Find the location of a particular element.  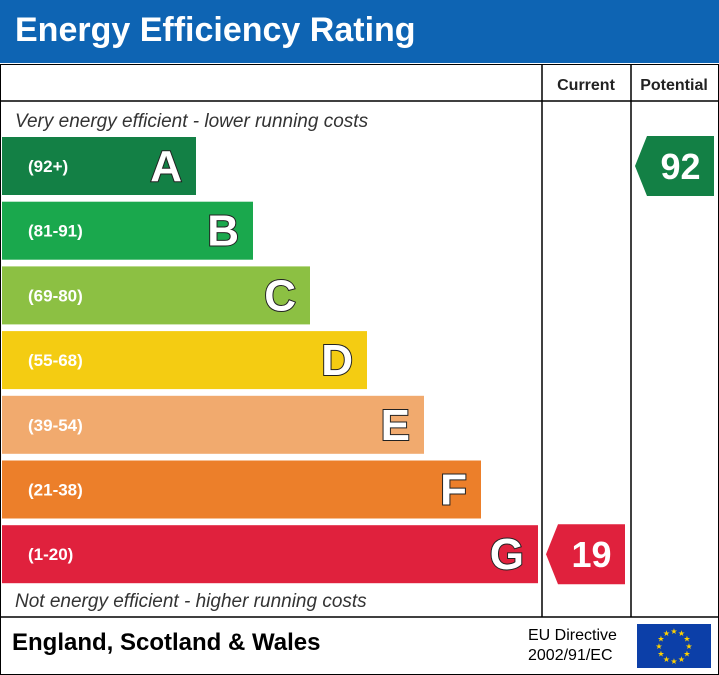

band-letter-label: G is located at coordinates (507, 554).